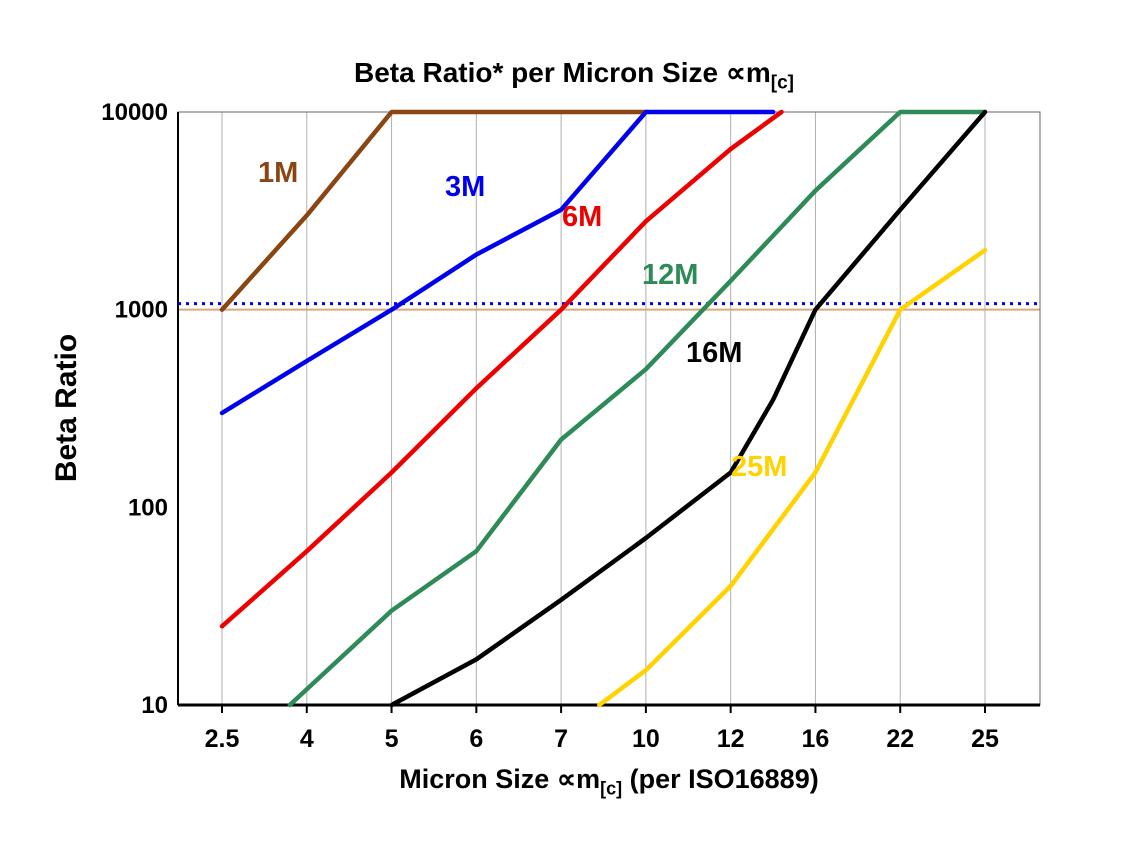 This screenshot has width=1148, height=858. Describe the element at coordinates (759, 467) in the screenshot. I see `series-label-25M: 25M` at that location.